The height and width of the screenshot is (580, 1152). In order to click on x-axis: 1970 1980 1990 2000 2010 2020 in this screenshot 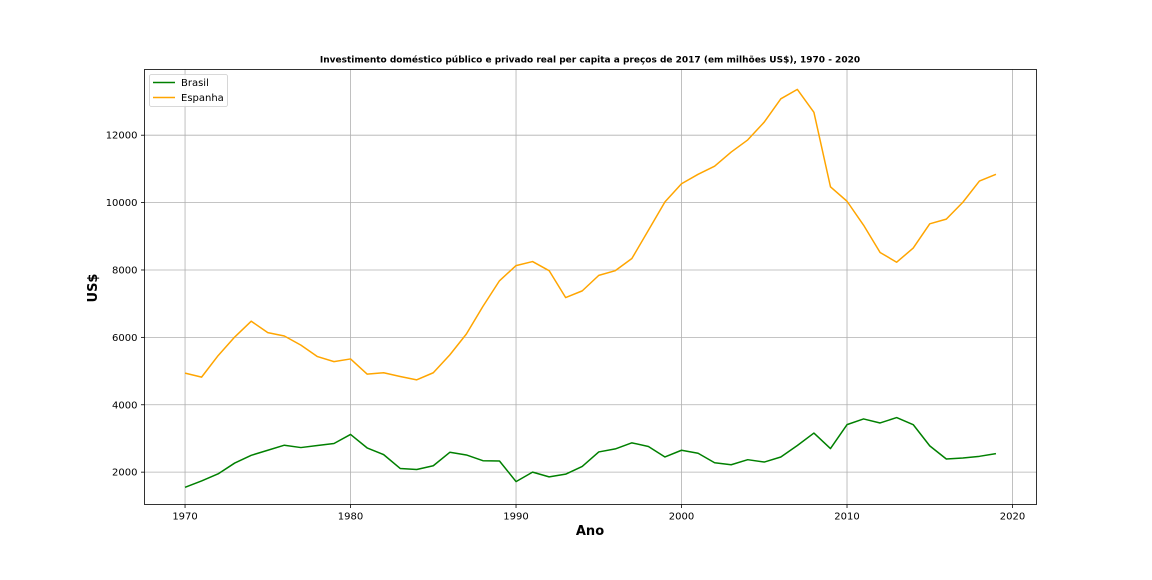, I will do `click(598, 513)`.